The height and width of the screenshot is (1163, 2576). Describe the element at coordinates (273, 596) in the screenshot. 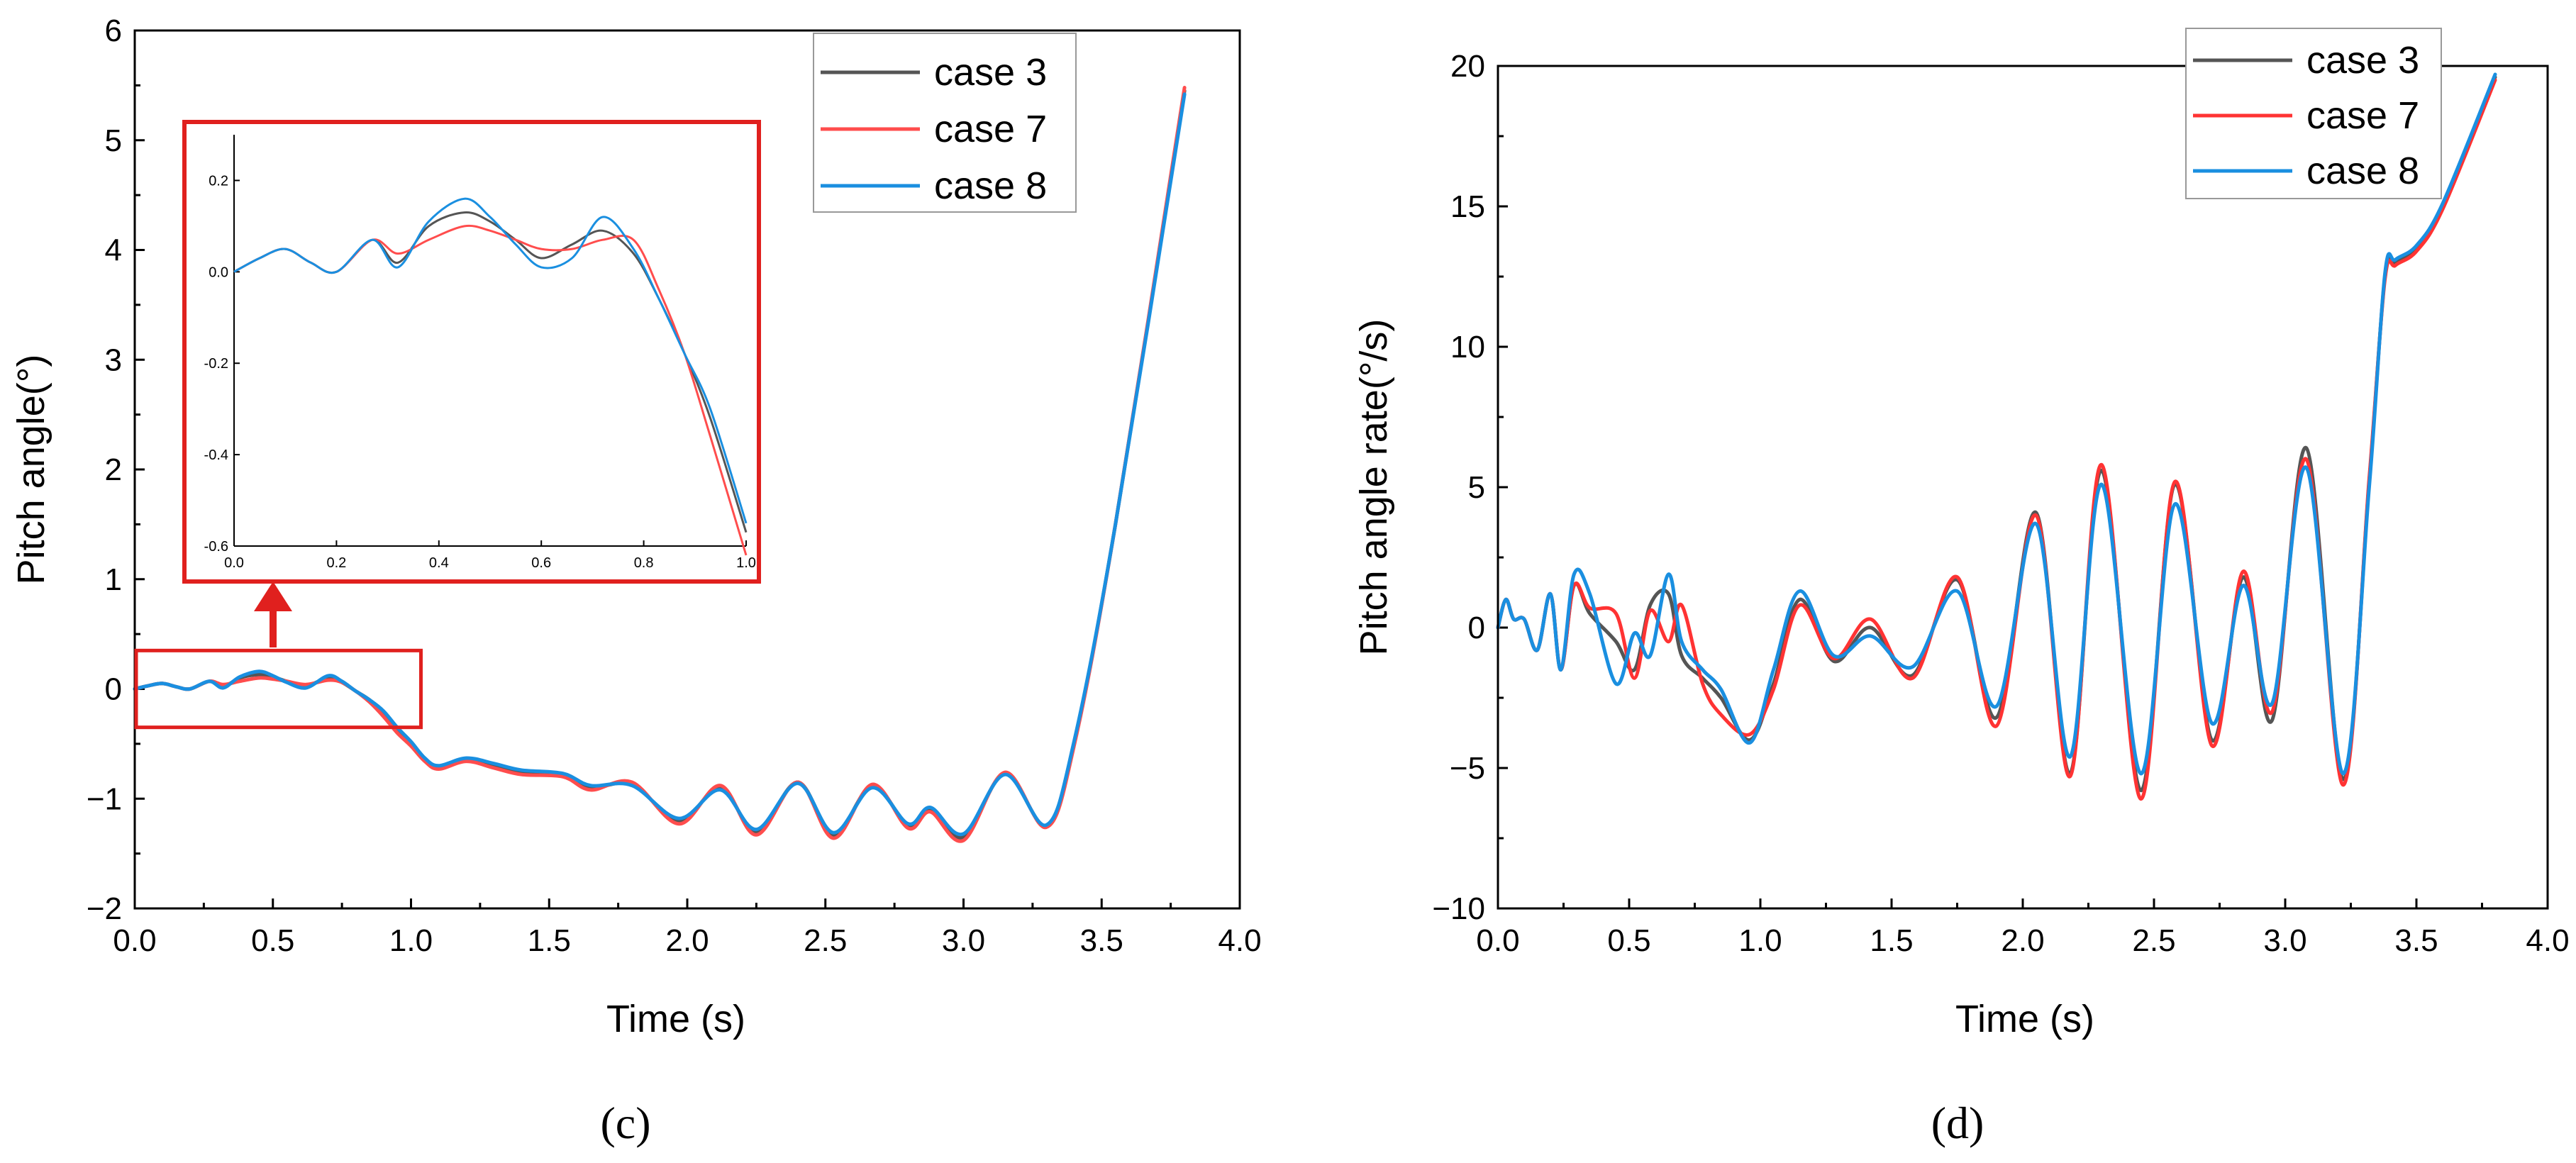

I see `zoom-arrow-head` at that location.